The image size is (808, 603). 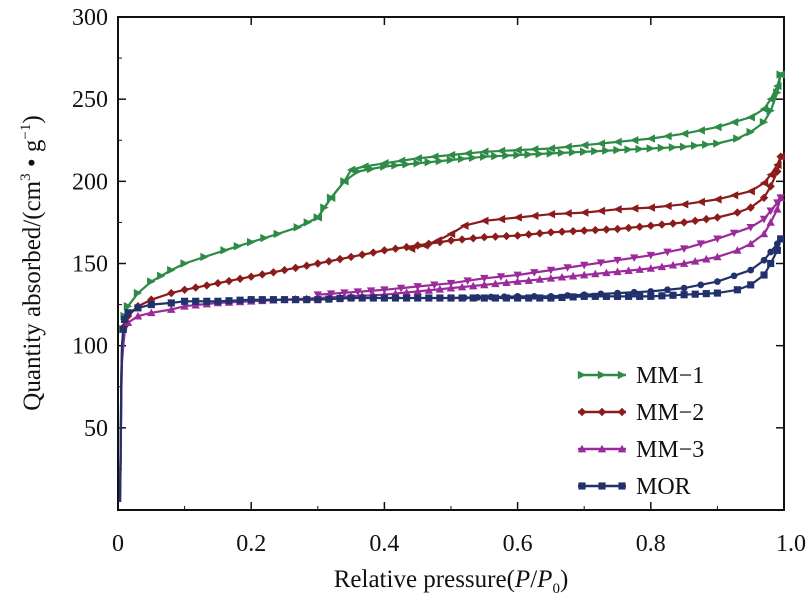 I want to click on y-tick-label: 250, so click(x=90, y=100).